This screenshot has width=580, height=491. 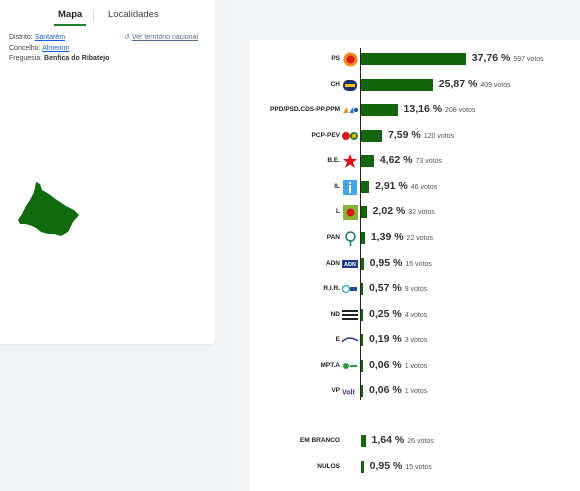 I want to click on distrito-label: Distrito:, so click(x=21, y=37).